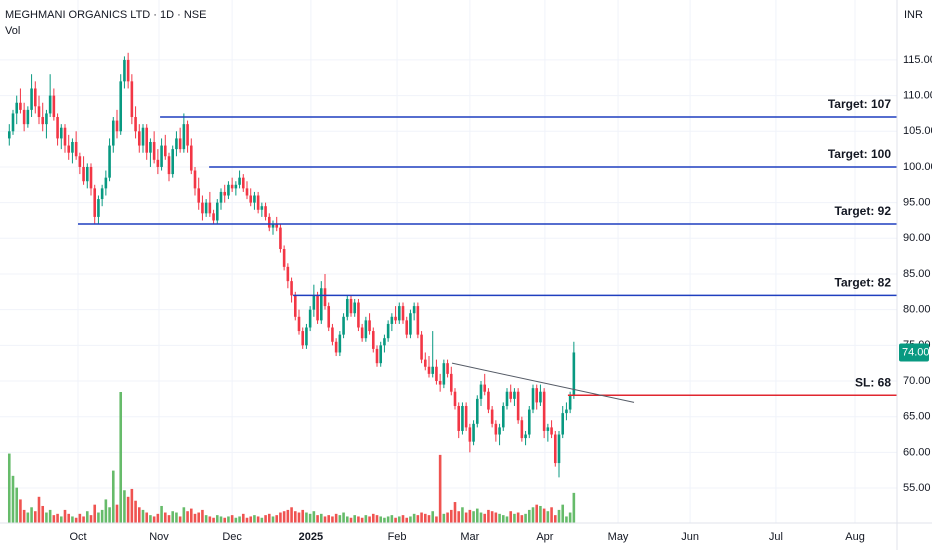 This screenshot has width=932, height=550. What do you see at coordinates (859, 104) in the screenshot?
I see `level-label: Target: 107` at bounding box center [859, 104].